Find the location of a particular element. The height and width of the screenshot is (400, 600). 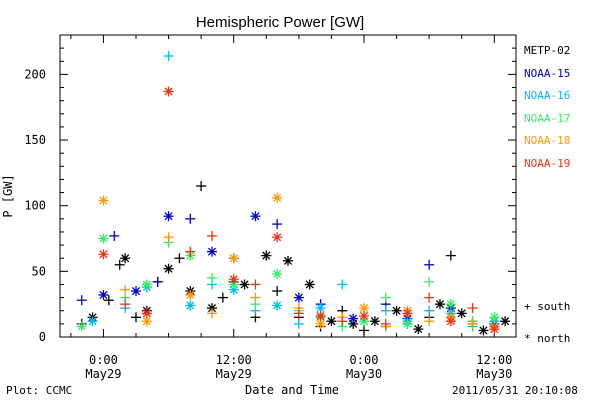

legend-item-noaa-18: NOAA-18 is located at coordinates (547, 141).